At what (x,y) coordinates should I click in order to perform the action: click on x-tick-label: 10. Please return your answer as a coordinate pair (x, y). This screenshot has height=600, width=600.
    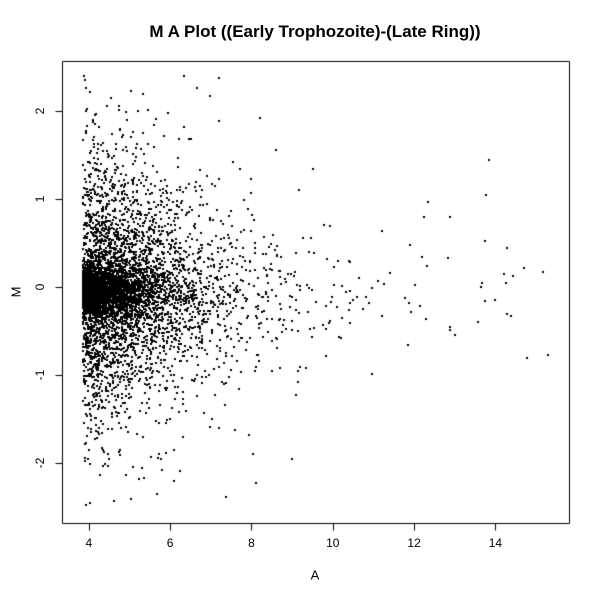
    Looking at the image, I should click on (333, 543).